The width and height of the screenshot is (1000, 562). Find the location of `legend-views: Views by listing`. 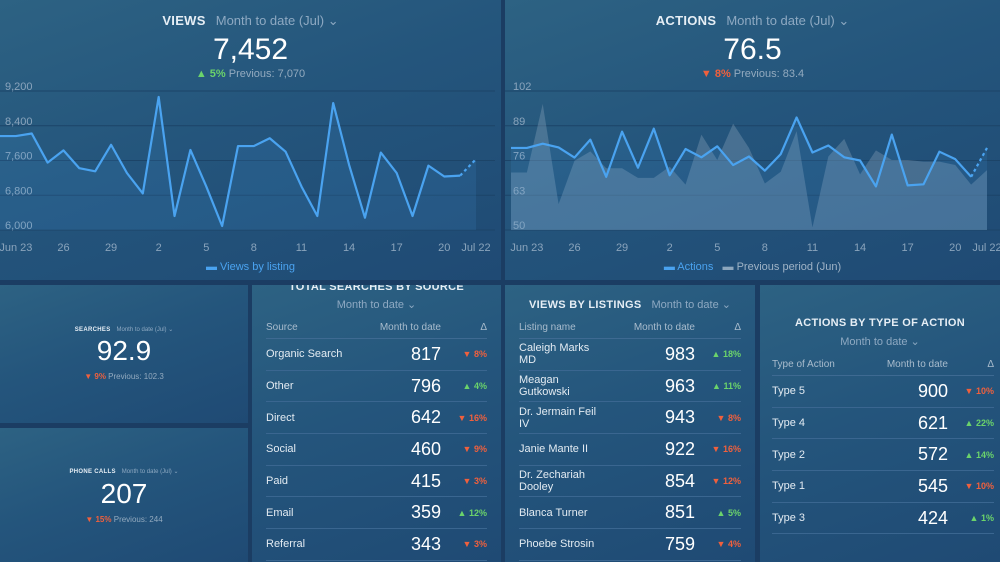

legend-views: Views by listing is located at coordinates (258, 267).